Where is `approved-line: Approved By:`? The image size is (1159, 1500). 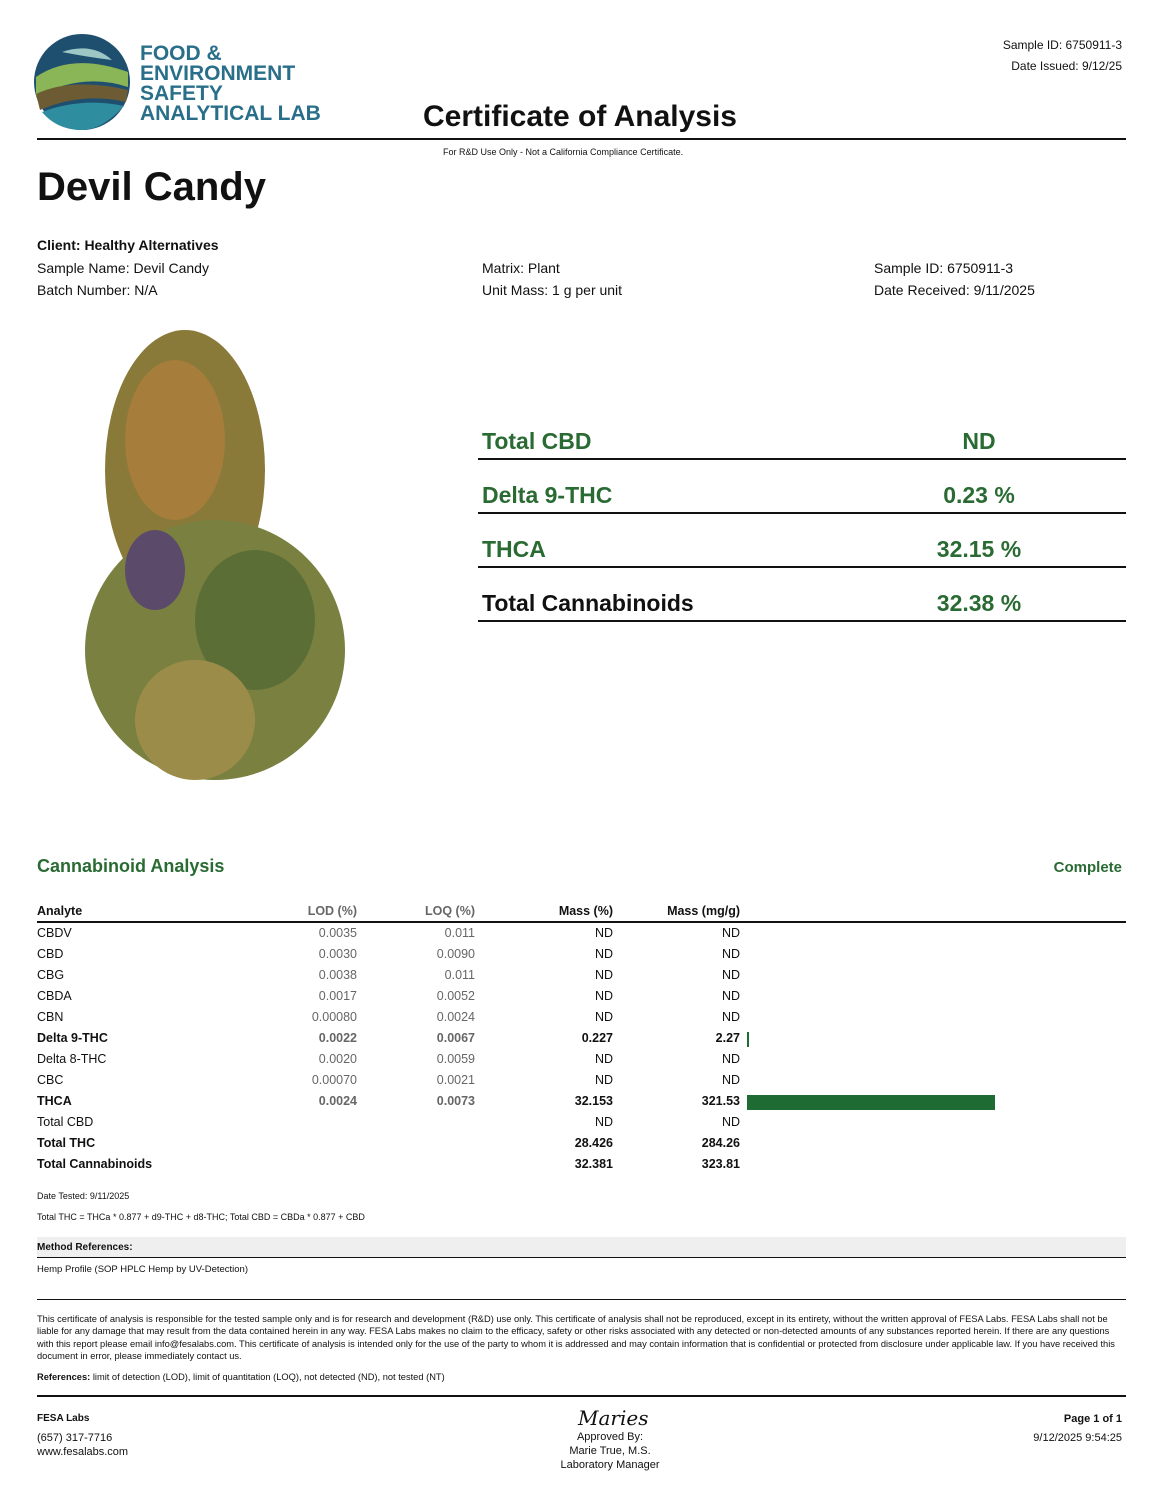 approved-line: Approved By: is located at coordinates (610, 1437).